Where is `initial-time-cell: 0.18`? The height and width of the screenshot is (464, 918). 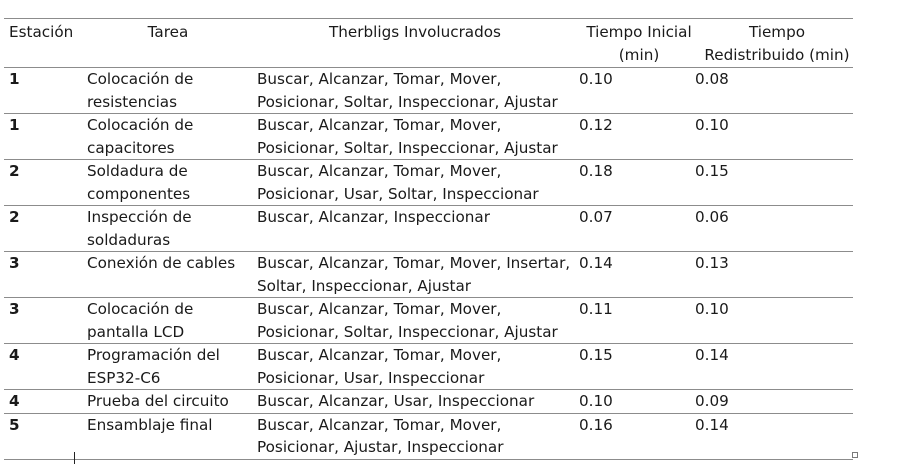 initial-time-cell: 0.18 is located at coordinates (596, 171).